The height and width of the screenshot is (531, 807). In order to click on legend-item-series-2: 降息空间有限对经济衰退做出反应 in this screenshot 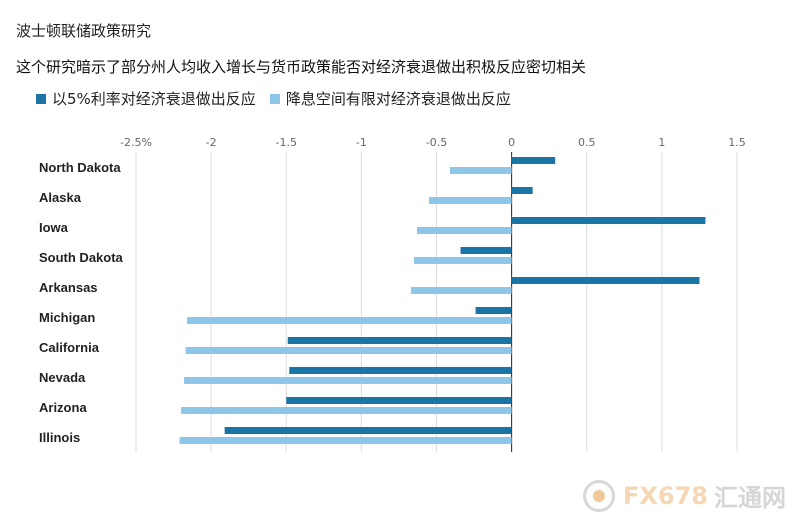, I will do `click(390, 98)`.